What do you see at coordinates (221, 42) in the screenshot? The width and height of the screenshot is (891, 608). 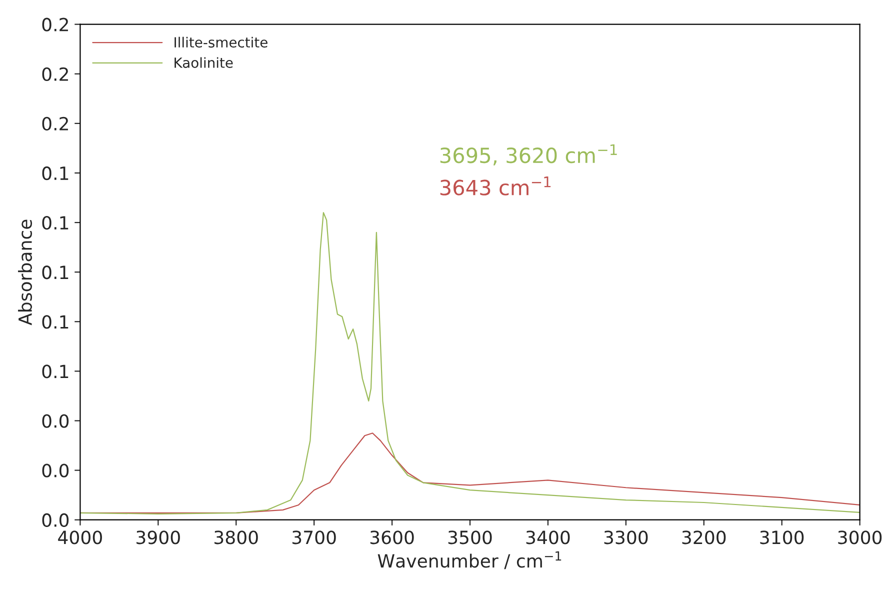 I see `legend-label: Illite-smectite` at bounding box center [221, 42].